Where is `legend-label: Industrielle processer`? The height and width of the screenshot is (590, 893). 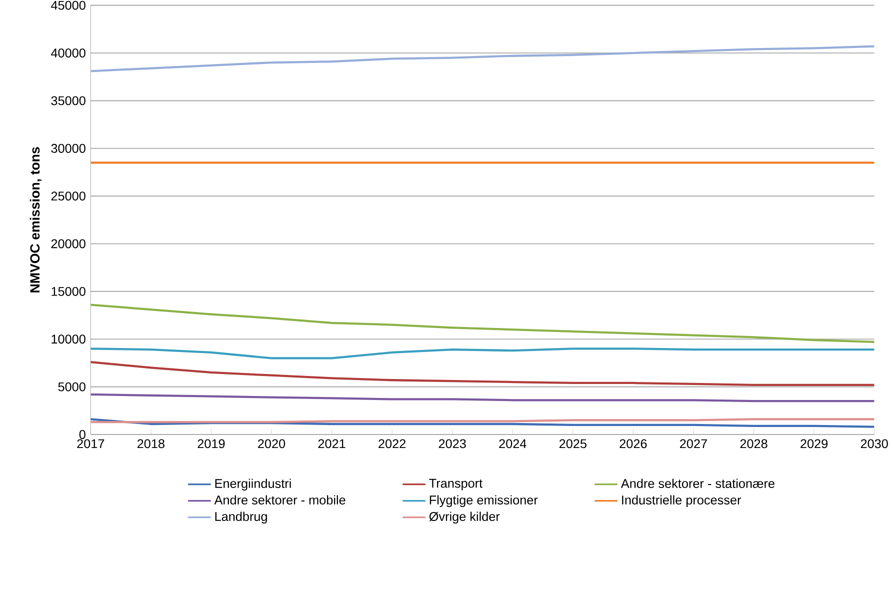
legend-label: Industrielle processer is located at coordinates (682, 501).